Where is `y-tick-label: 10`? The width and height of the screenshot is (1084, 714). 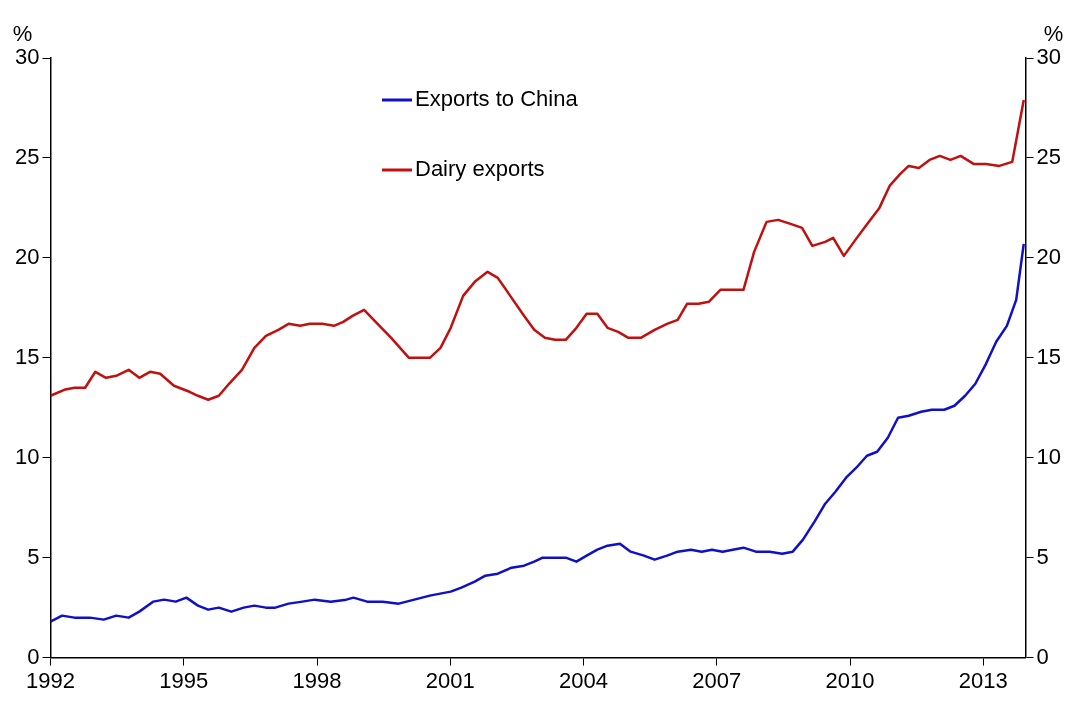
y-tick-label: 10 is located at coordinates (27, 456).